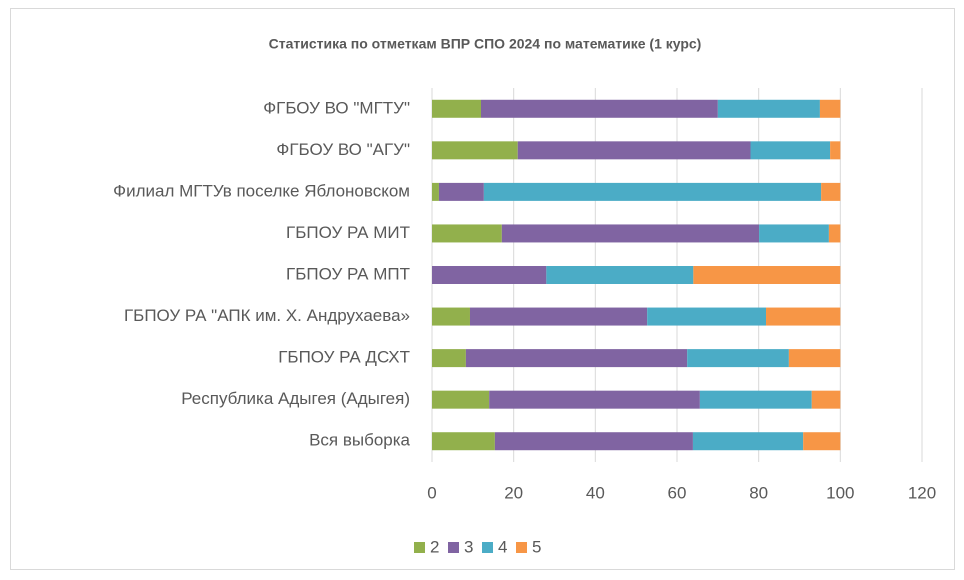  I want to click on y-tick-label: Филиал МГТУв поселке Яблоновском, so click(261, 190).